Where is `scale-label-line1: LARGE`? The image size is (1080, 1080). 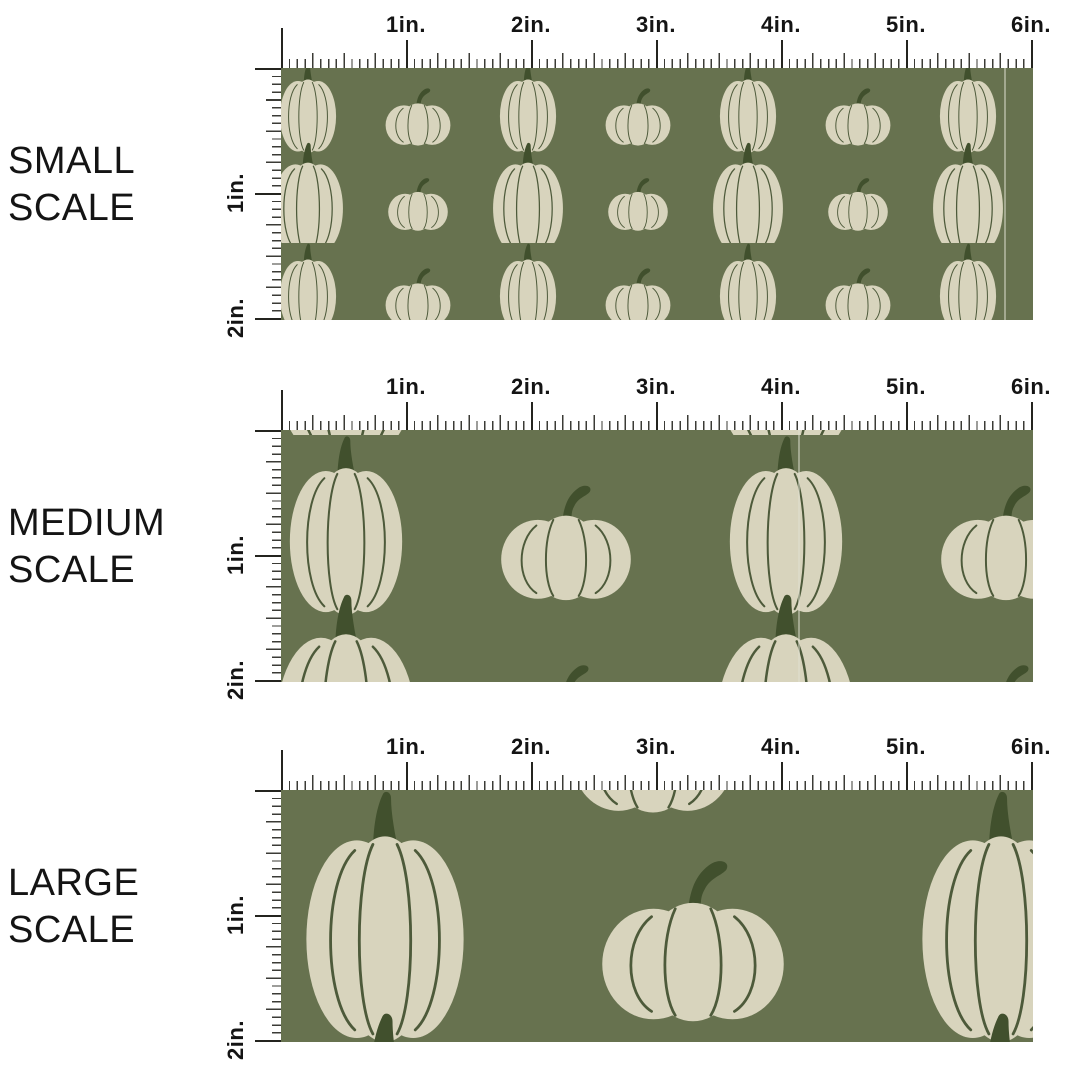
scale-label-line1: LARGE is located at coordinates (74, 883).